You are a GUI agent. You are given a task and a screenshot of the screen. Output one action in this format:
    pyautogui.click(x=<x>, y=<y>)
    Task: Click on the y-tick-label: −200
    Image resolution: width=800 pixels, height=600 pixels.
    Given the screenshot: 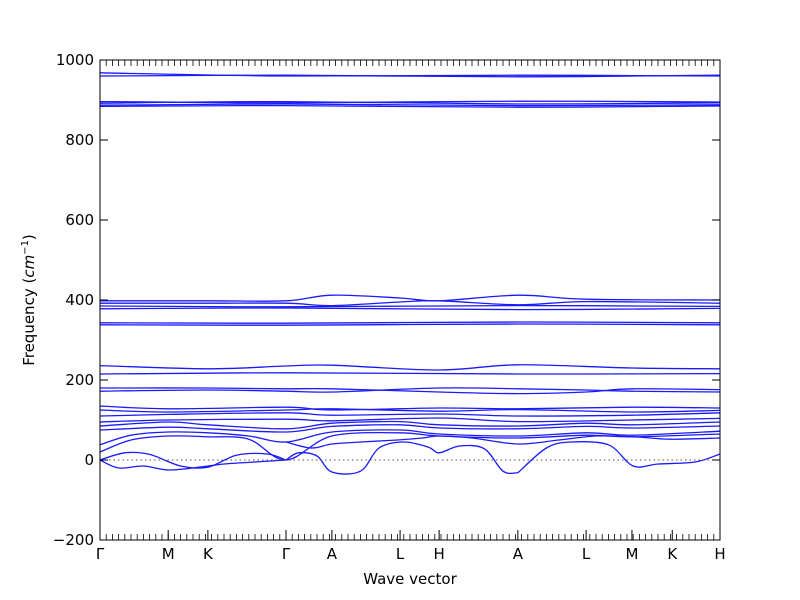 What is the action you would take?
    pyautogui.click(x=73, y=540)
    